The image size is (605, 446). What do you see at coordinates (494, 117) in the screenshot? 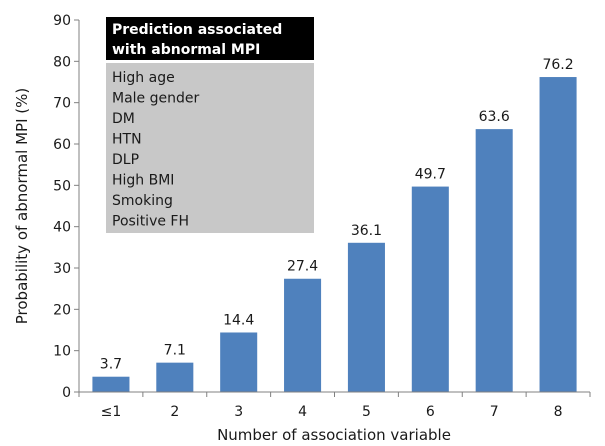
I see `bar-value-label: 63.6` at bounding box center [494, 117].